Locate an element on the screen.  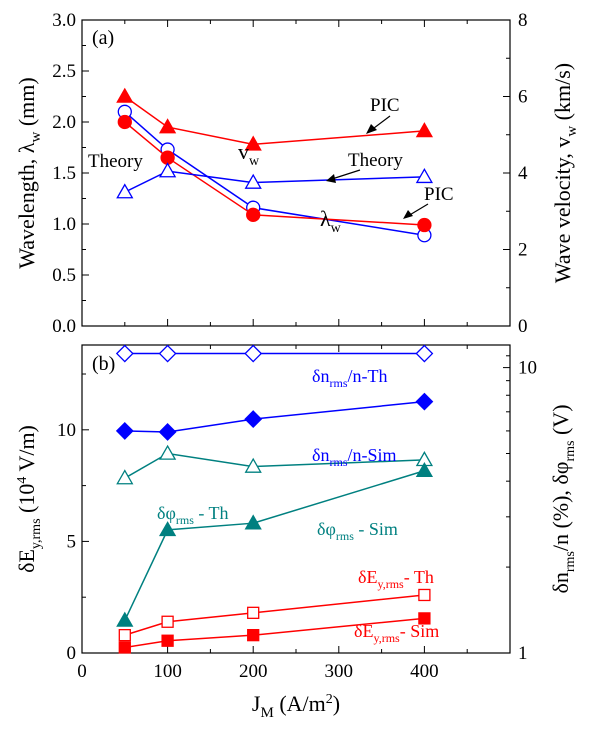
panel-b-left-axis-title: δEy,rms (104 V/m) is located at coordinates (29, 499).